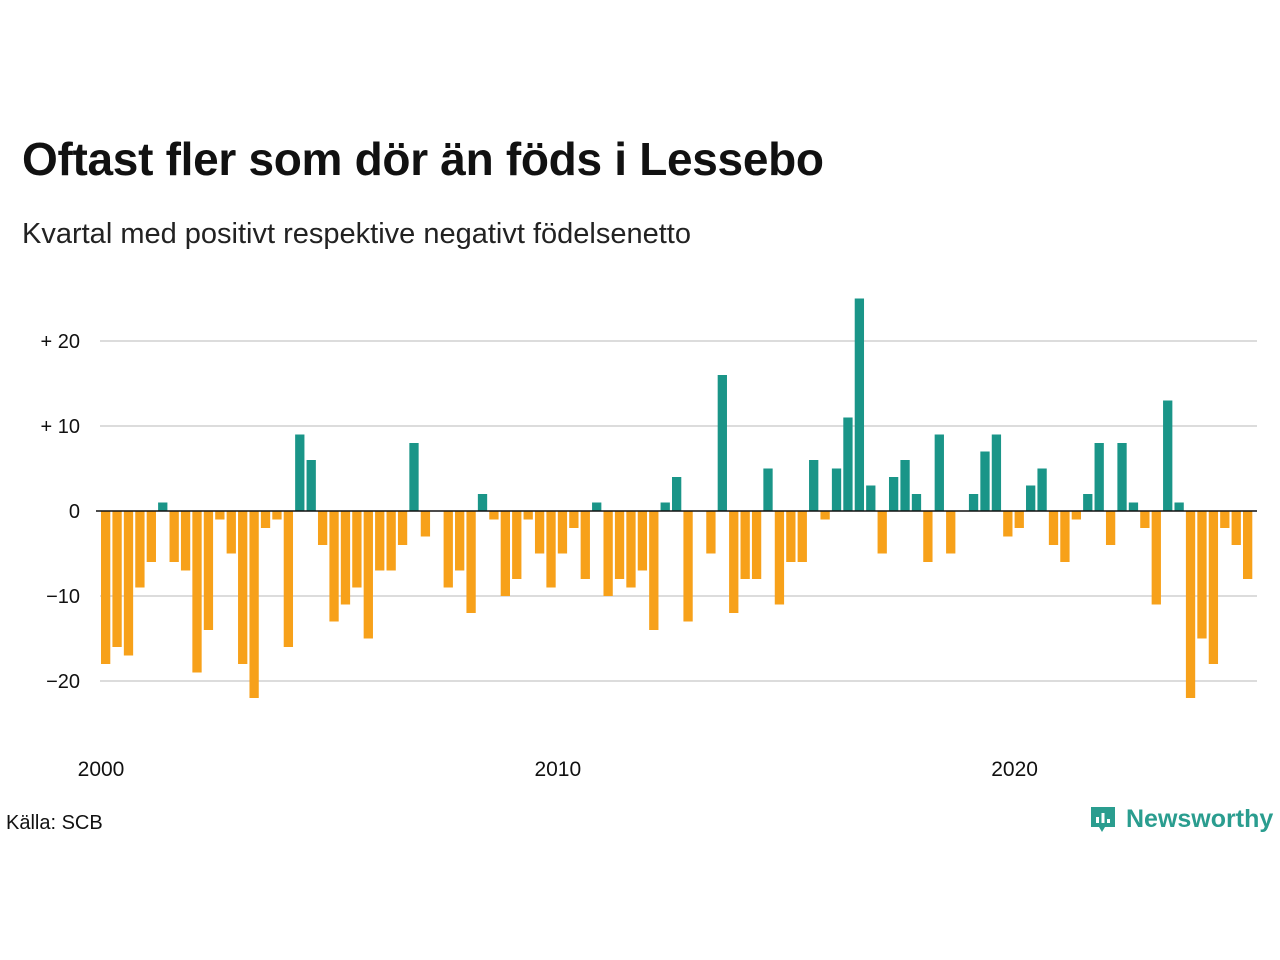  What do you see at coordinates (1103, 819) in the screenshot?
I see `newsworthy-logo-icon` at bounding box center [1103, 819].